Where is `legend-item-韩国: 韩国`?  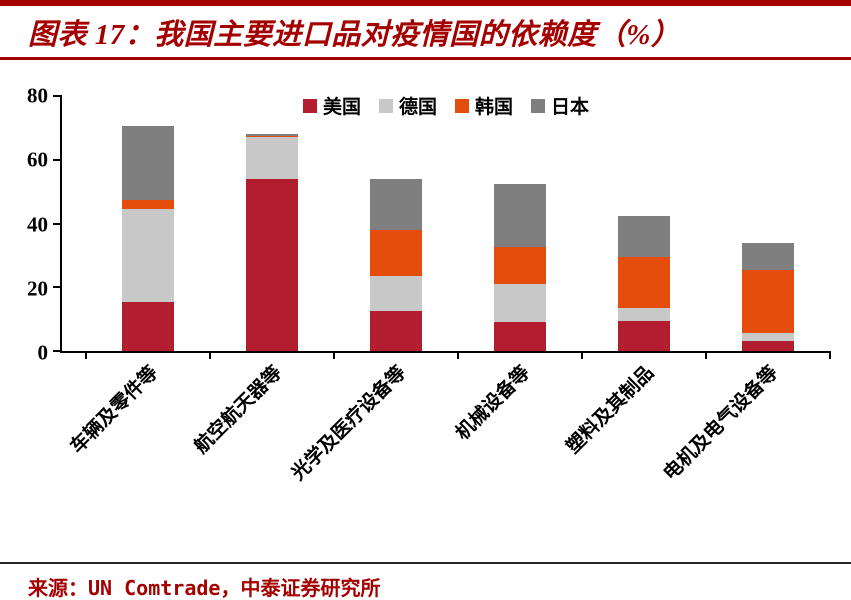 legend-item-韩国: 韩国 is located at coordinates (484, 105).